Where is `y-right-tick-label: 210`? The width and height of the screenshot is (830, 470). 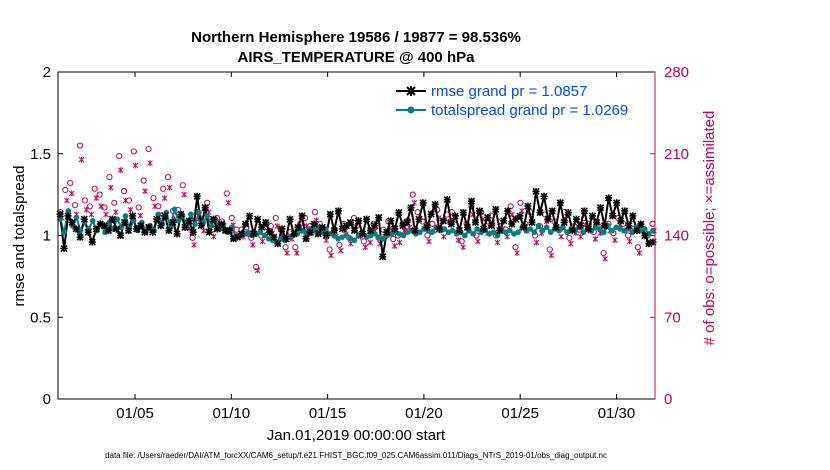 y-right-tick-label: 210 is located at coordinates (676, 154).